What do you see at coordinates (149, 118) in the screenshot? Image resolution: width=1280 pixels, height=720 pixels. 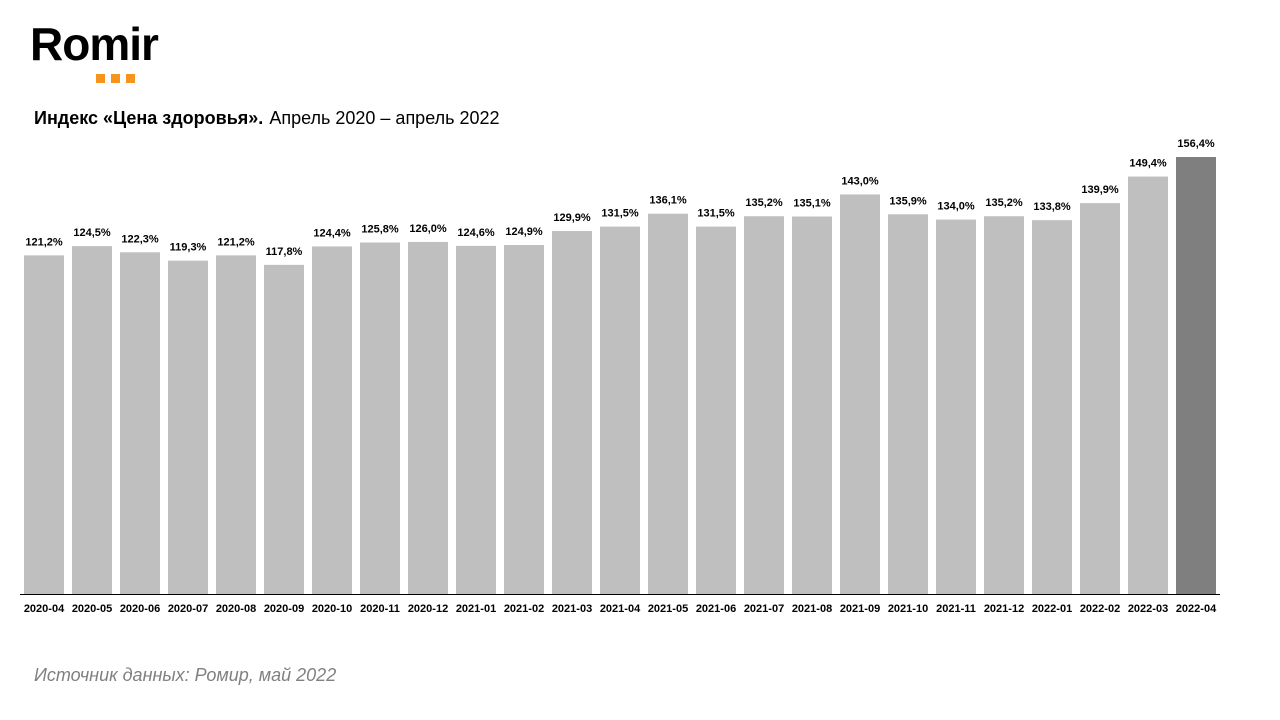 I see `chart-title-main: Индекс «Цена здоровья».` at bounding box center [149, 118].